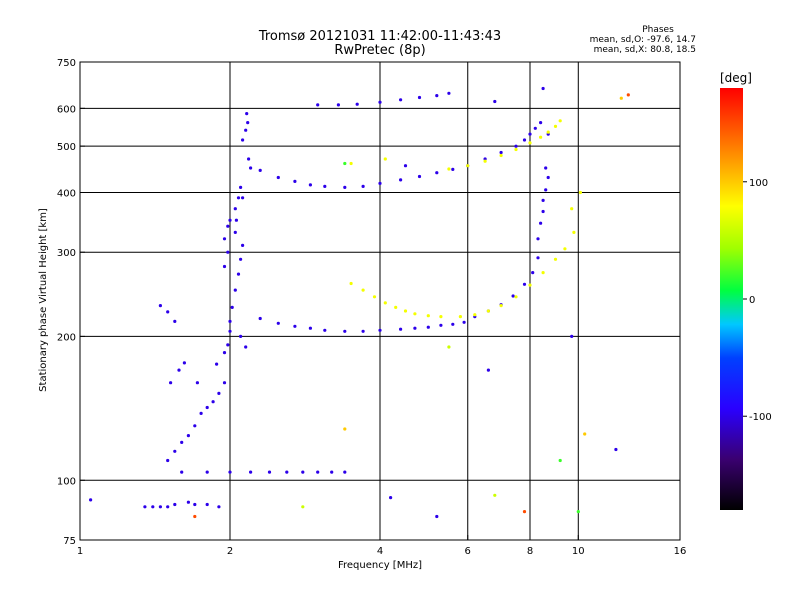 The width and height of the screenshot is (800, 600). I want to click on y-axis-label: Stationary phase Virtual Height [km], so click(43, 300).